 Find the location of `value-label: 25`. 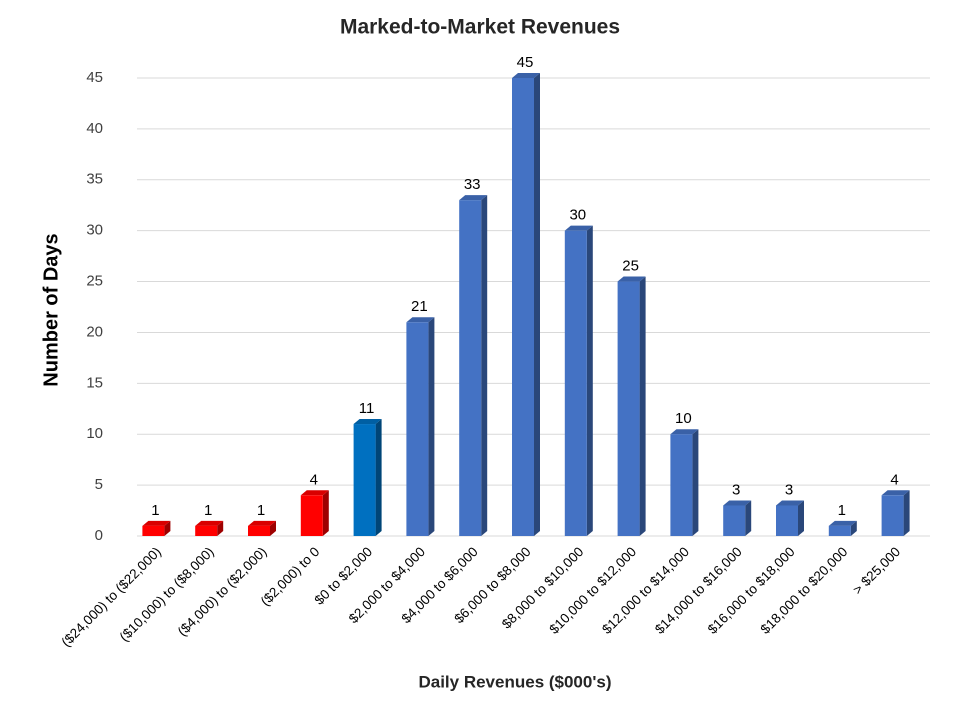

value-label: 25 is located at coordinates (630, 266).